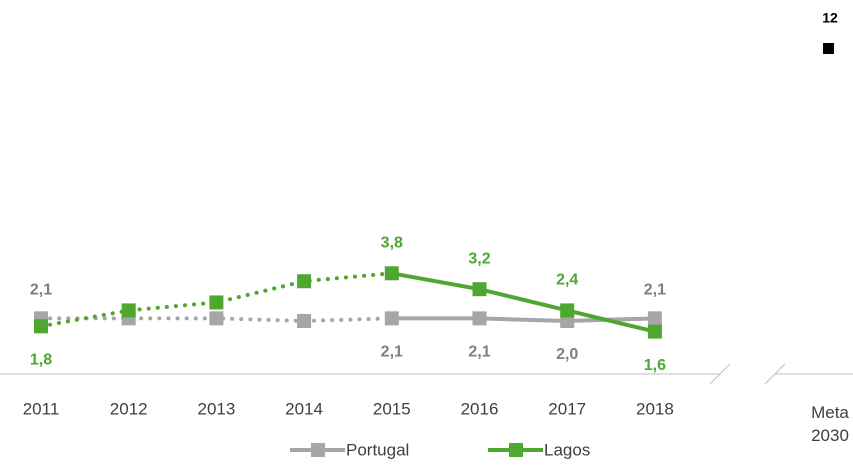 The height and width of the screenshot is (466, 853). Describe the element at coordinates (392, 408) in the screenshot. I see `x-tick-label: 2015` at that location.